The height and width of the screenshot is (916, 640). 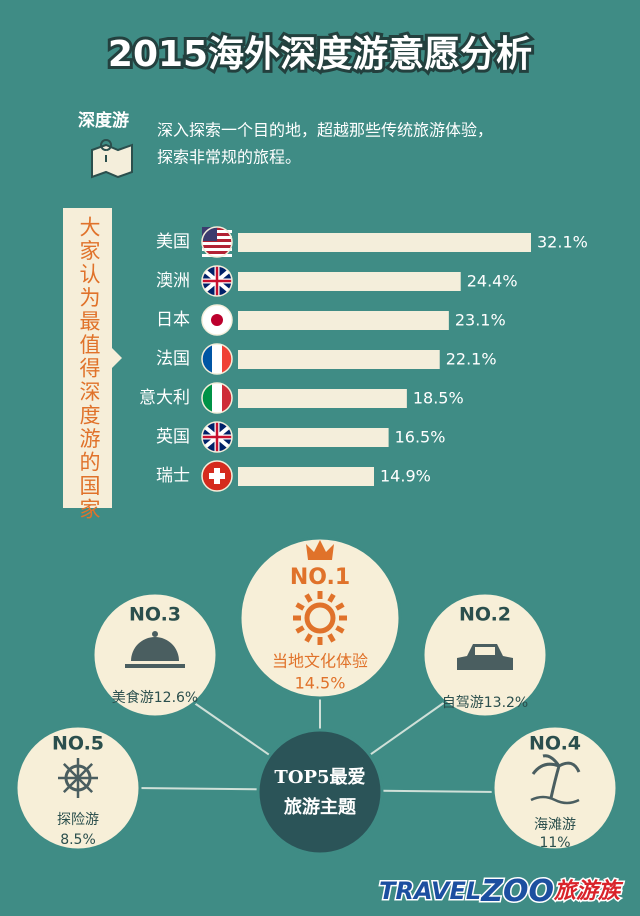 I want to click on theme-name: 美食游, so click(x=133, y=697).